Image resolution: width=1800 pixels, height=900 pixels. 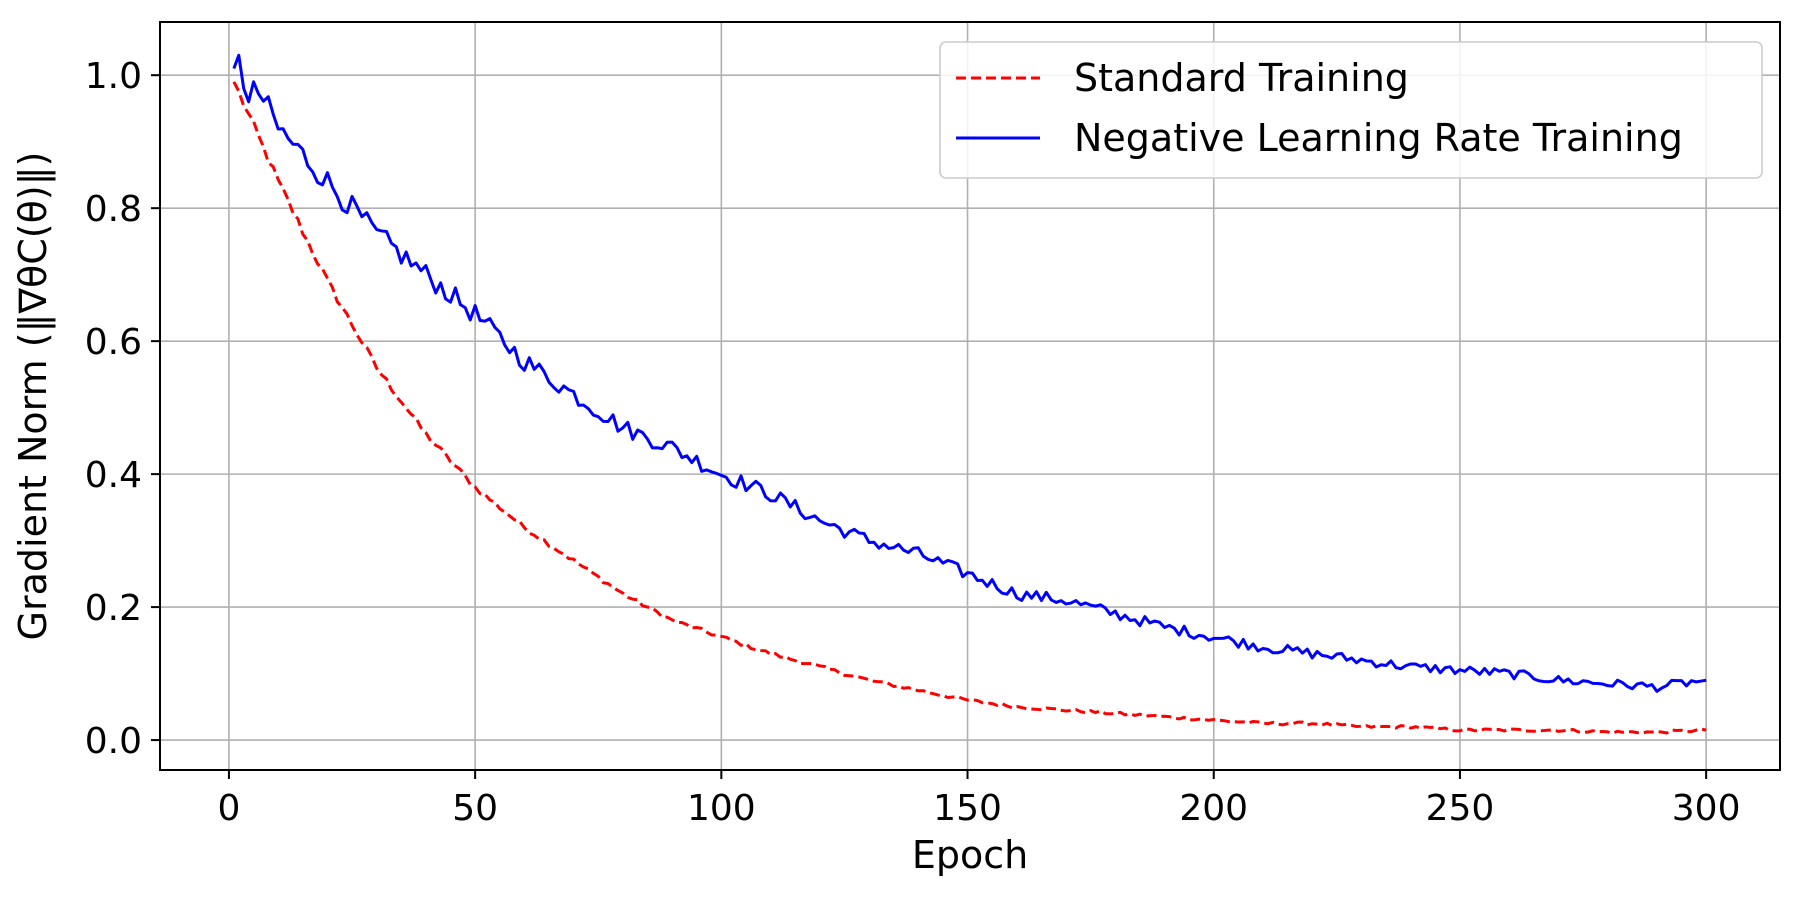 I want to click on legend-box, so click(x=1351, y=110).